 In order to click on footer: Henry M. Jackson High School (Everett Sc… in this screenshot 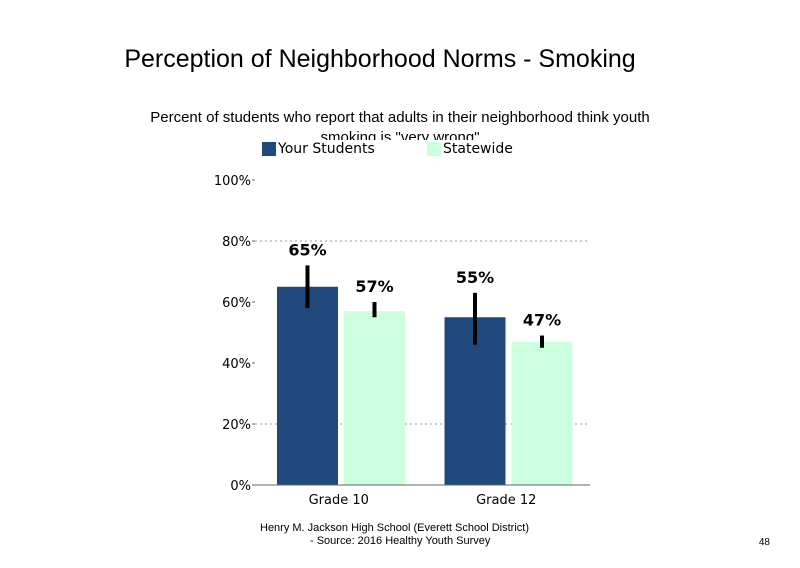, I will do `click(400, 535)`.